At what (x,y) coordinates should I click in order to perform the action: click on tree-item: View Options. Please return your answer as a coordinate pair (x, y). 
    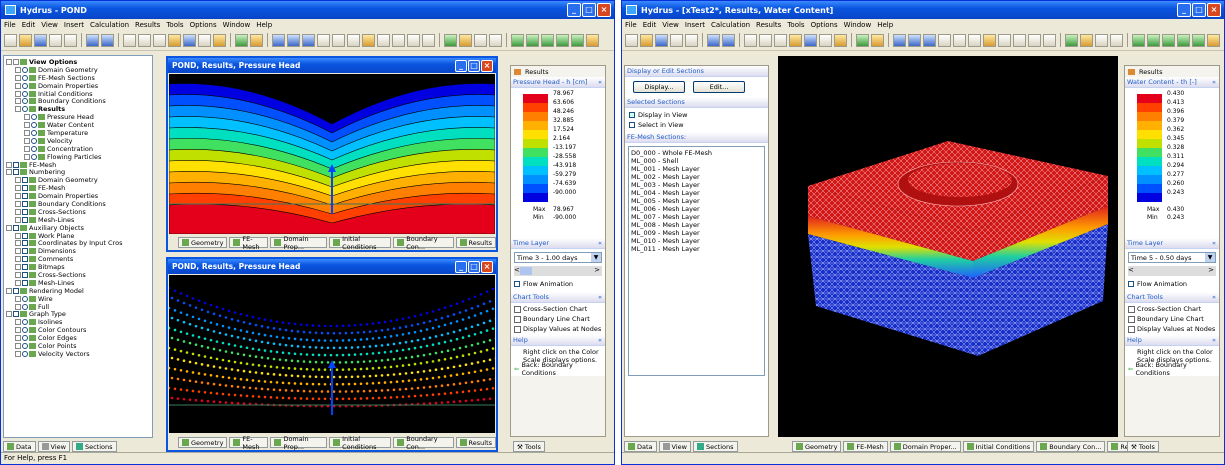
    Looking at the image, I should click on (79, 62).